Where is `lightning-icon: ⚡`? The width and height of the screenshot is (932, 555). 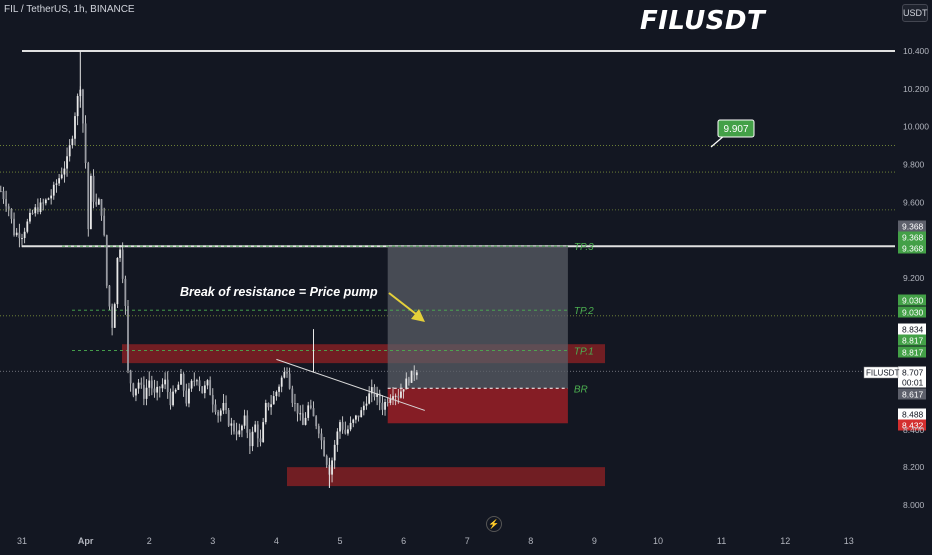 lightning-icon: ⚡ is located at coordinates (494, 524).